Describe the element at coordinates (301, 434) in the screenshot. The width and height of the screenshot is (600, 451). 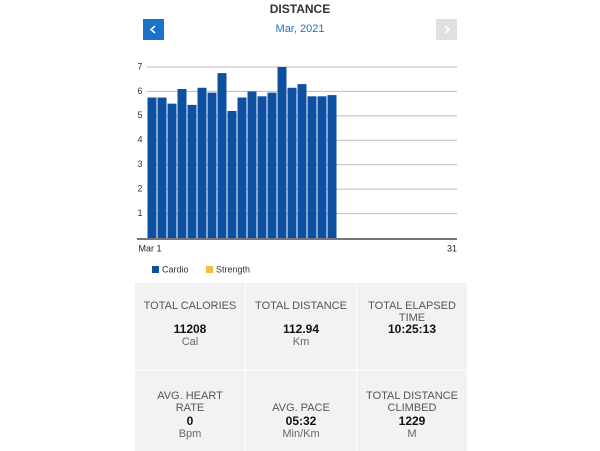
I see `stat-unit: Min/Km` at that location.